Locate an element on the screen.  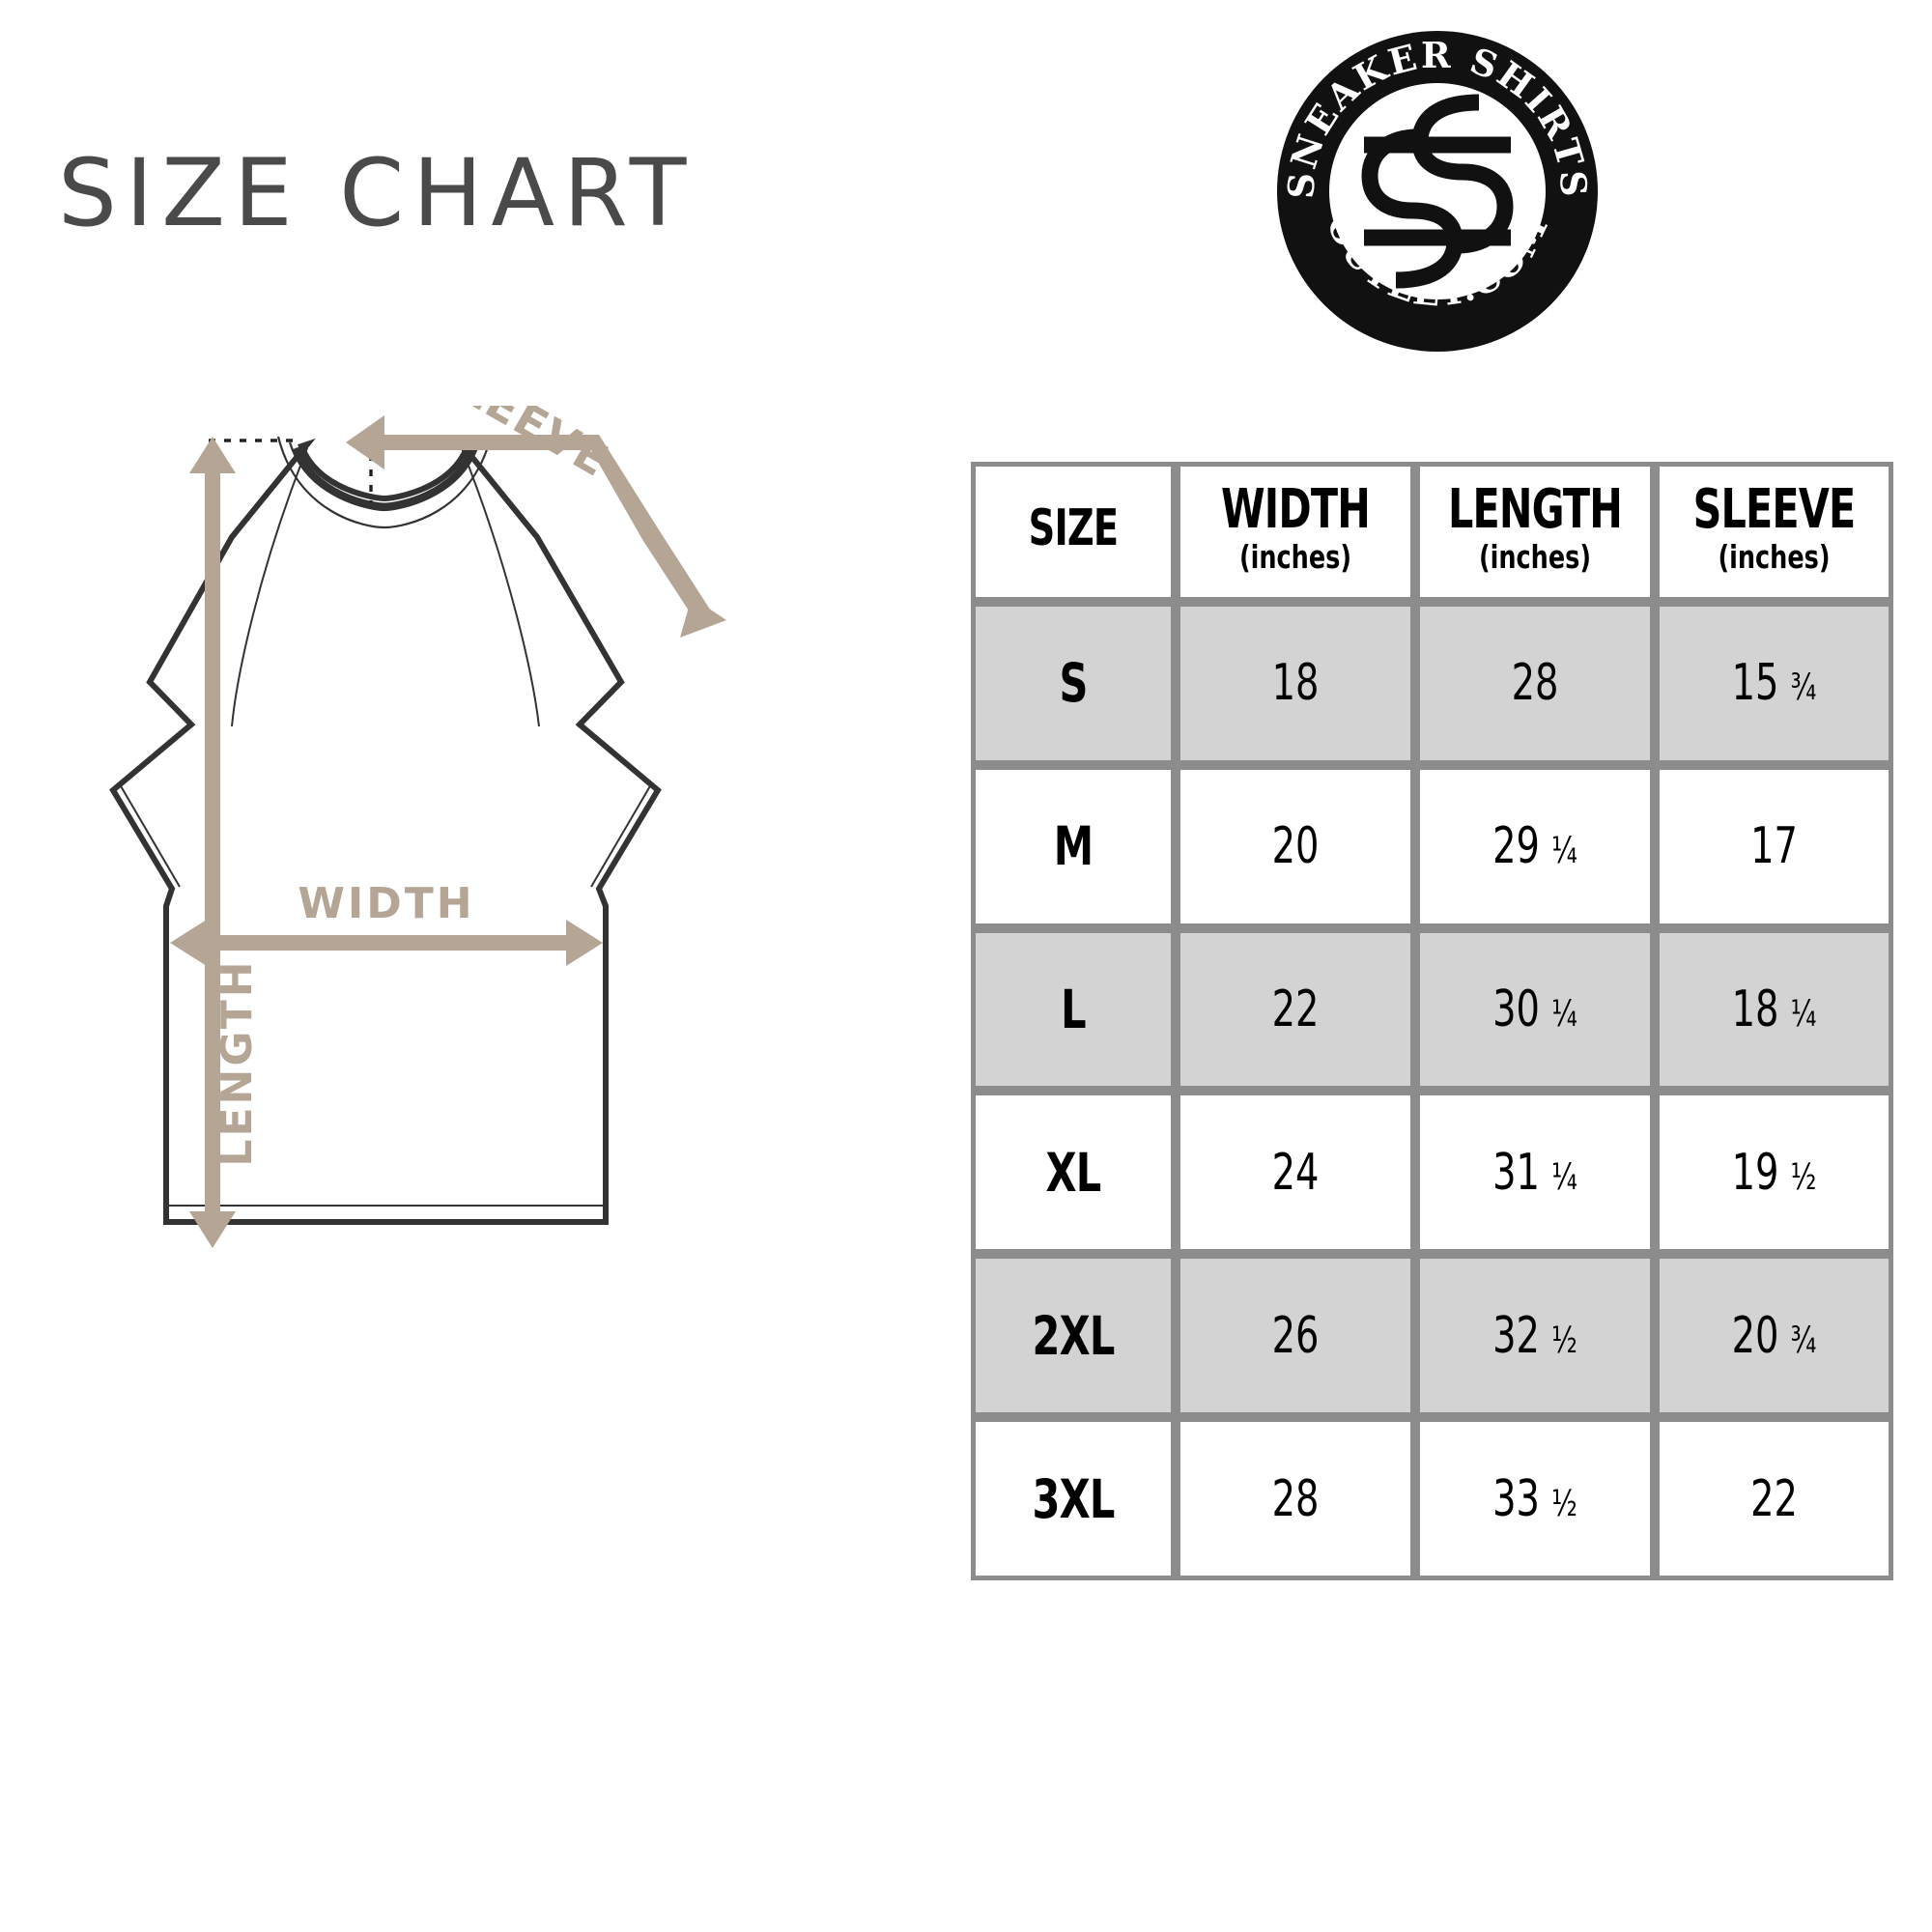
cell-size-label: L is located at coordinates (1073, 1010).